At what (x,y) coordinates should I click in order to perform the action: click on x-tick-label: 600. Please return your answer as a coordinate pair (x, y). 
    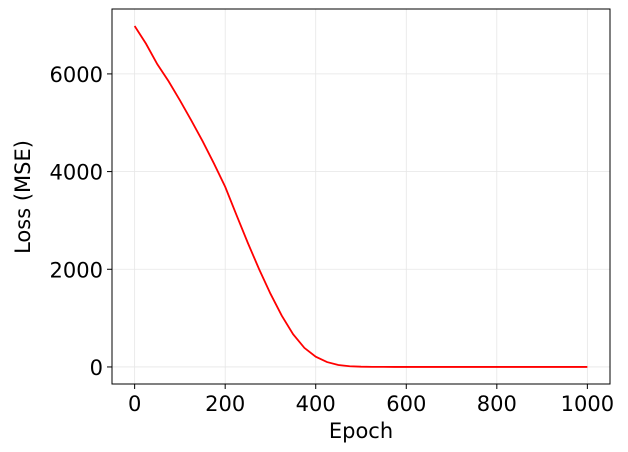
    Looking at the image, I should click on (406, 404).